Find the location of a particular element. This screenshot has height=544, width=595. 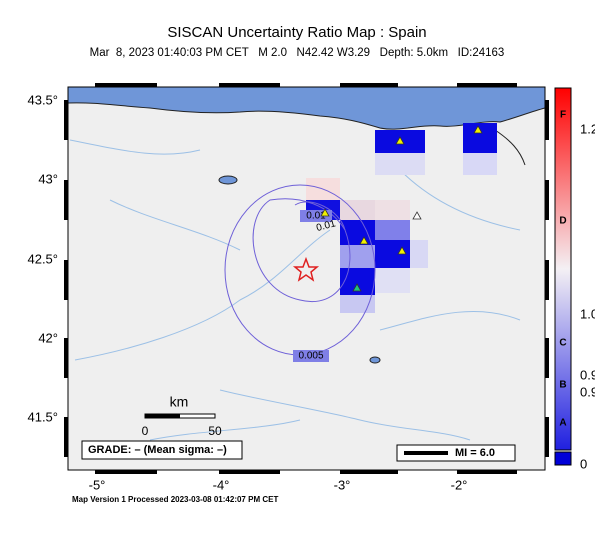

ocean is located at coordinates (306, 108).